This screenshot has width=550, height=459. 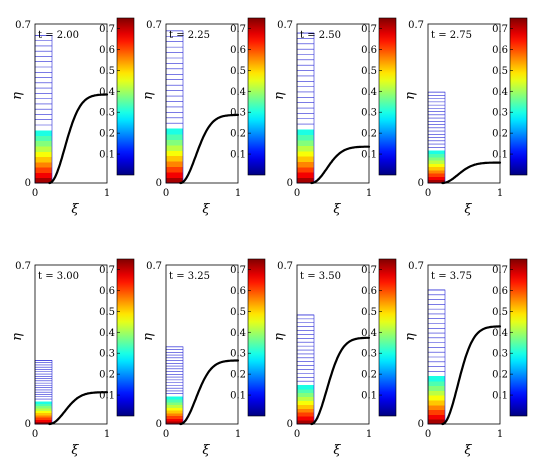 What do you see at coordinates (500, 434) in the screenshot?
I see `x-tick-label: 1` at bounding box center [500, 434].